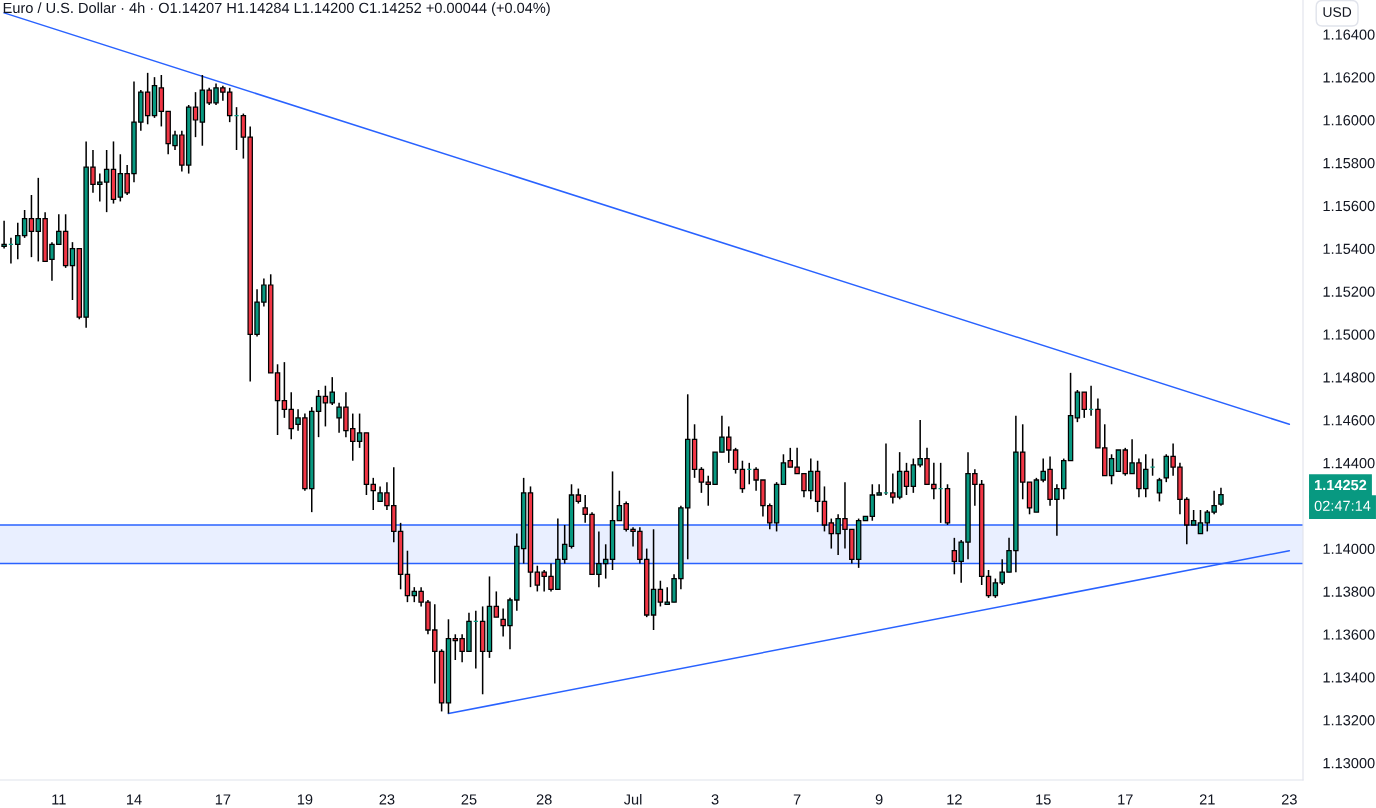 This screenshot has height=808, width=1376. I want to click on y-tick-label: 1.13800, so click(1349, 591).